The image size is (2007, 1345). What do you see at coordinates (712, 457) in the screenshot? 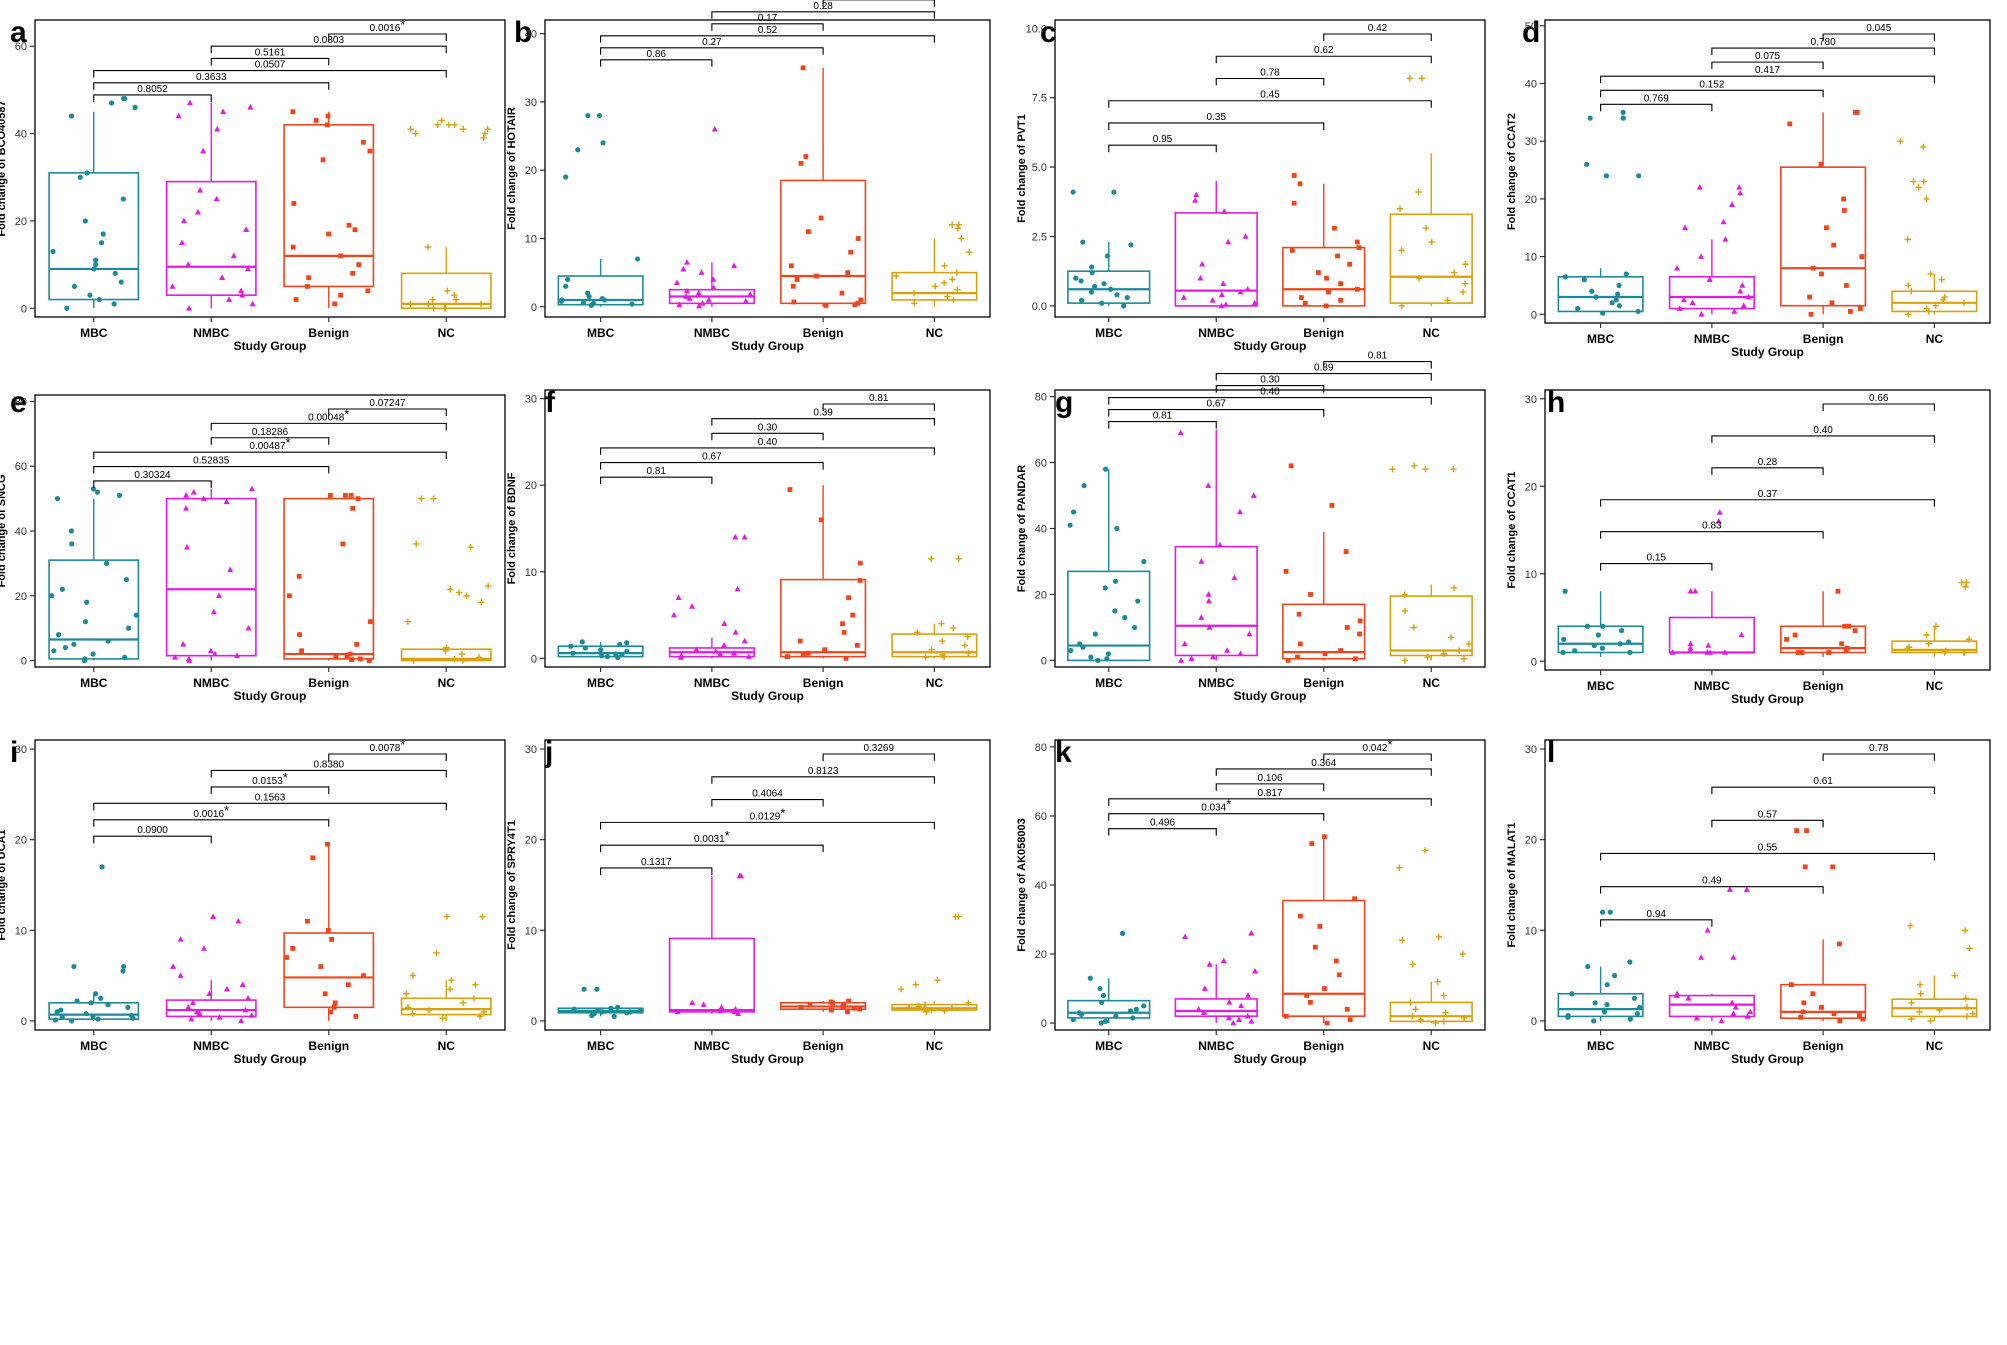
I see `p-value-label: 0.67` at bounding box center [712, 457].